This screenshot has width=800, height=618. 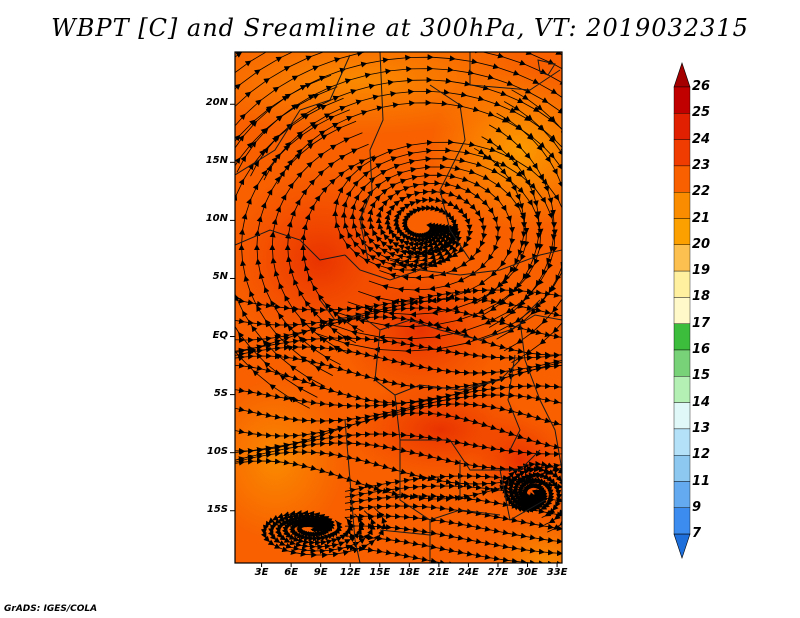 What do you see at coordinates (51, 609) in the screenshot?
I see `footer-credit: GrADS: IGES/COLA` at bounding box center [51, 609].